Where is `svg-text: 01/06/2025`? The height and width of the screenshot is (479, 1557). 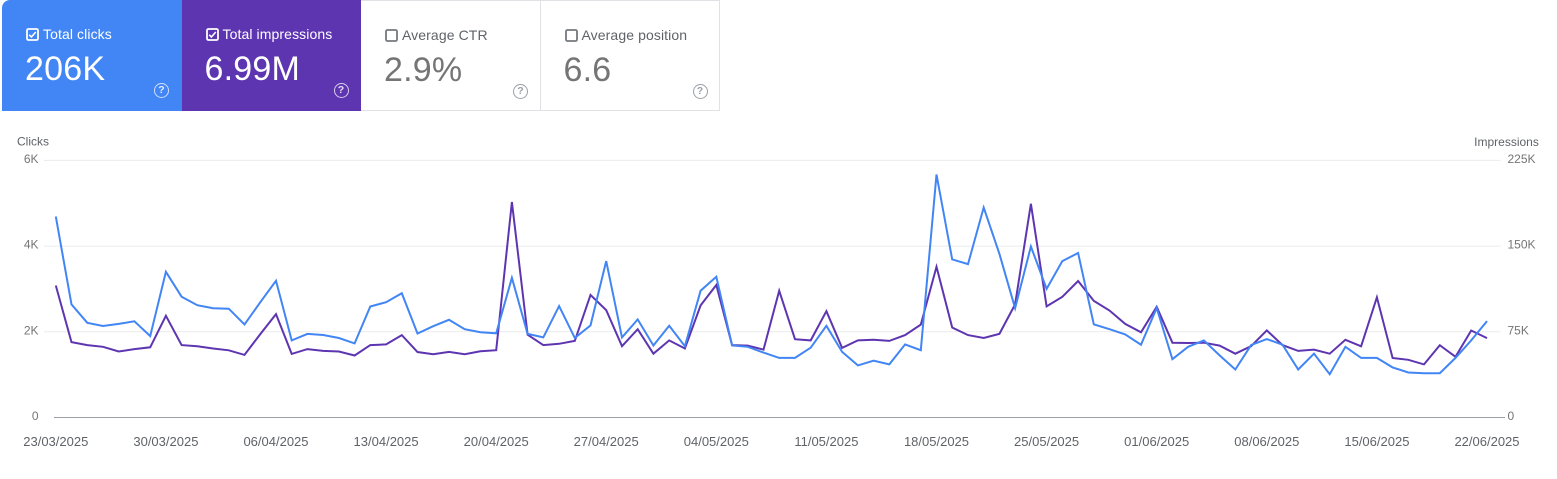 svg-text: 01/06/2025 is located at coordinates (1156, 441).